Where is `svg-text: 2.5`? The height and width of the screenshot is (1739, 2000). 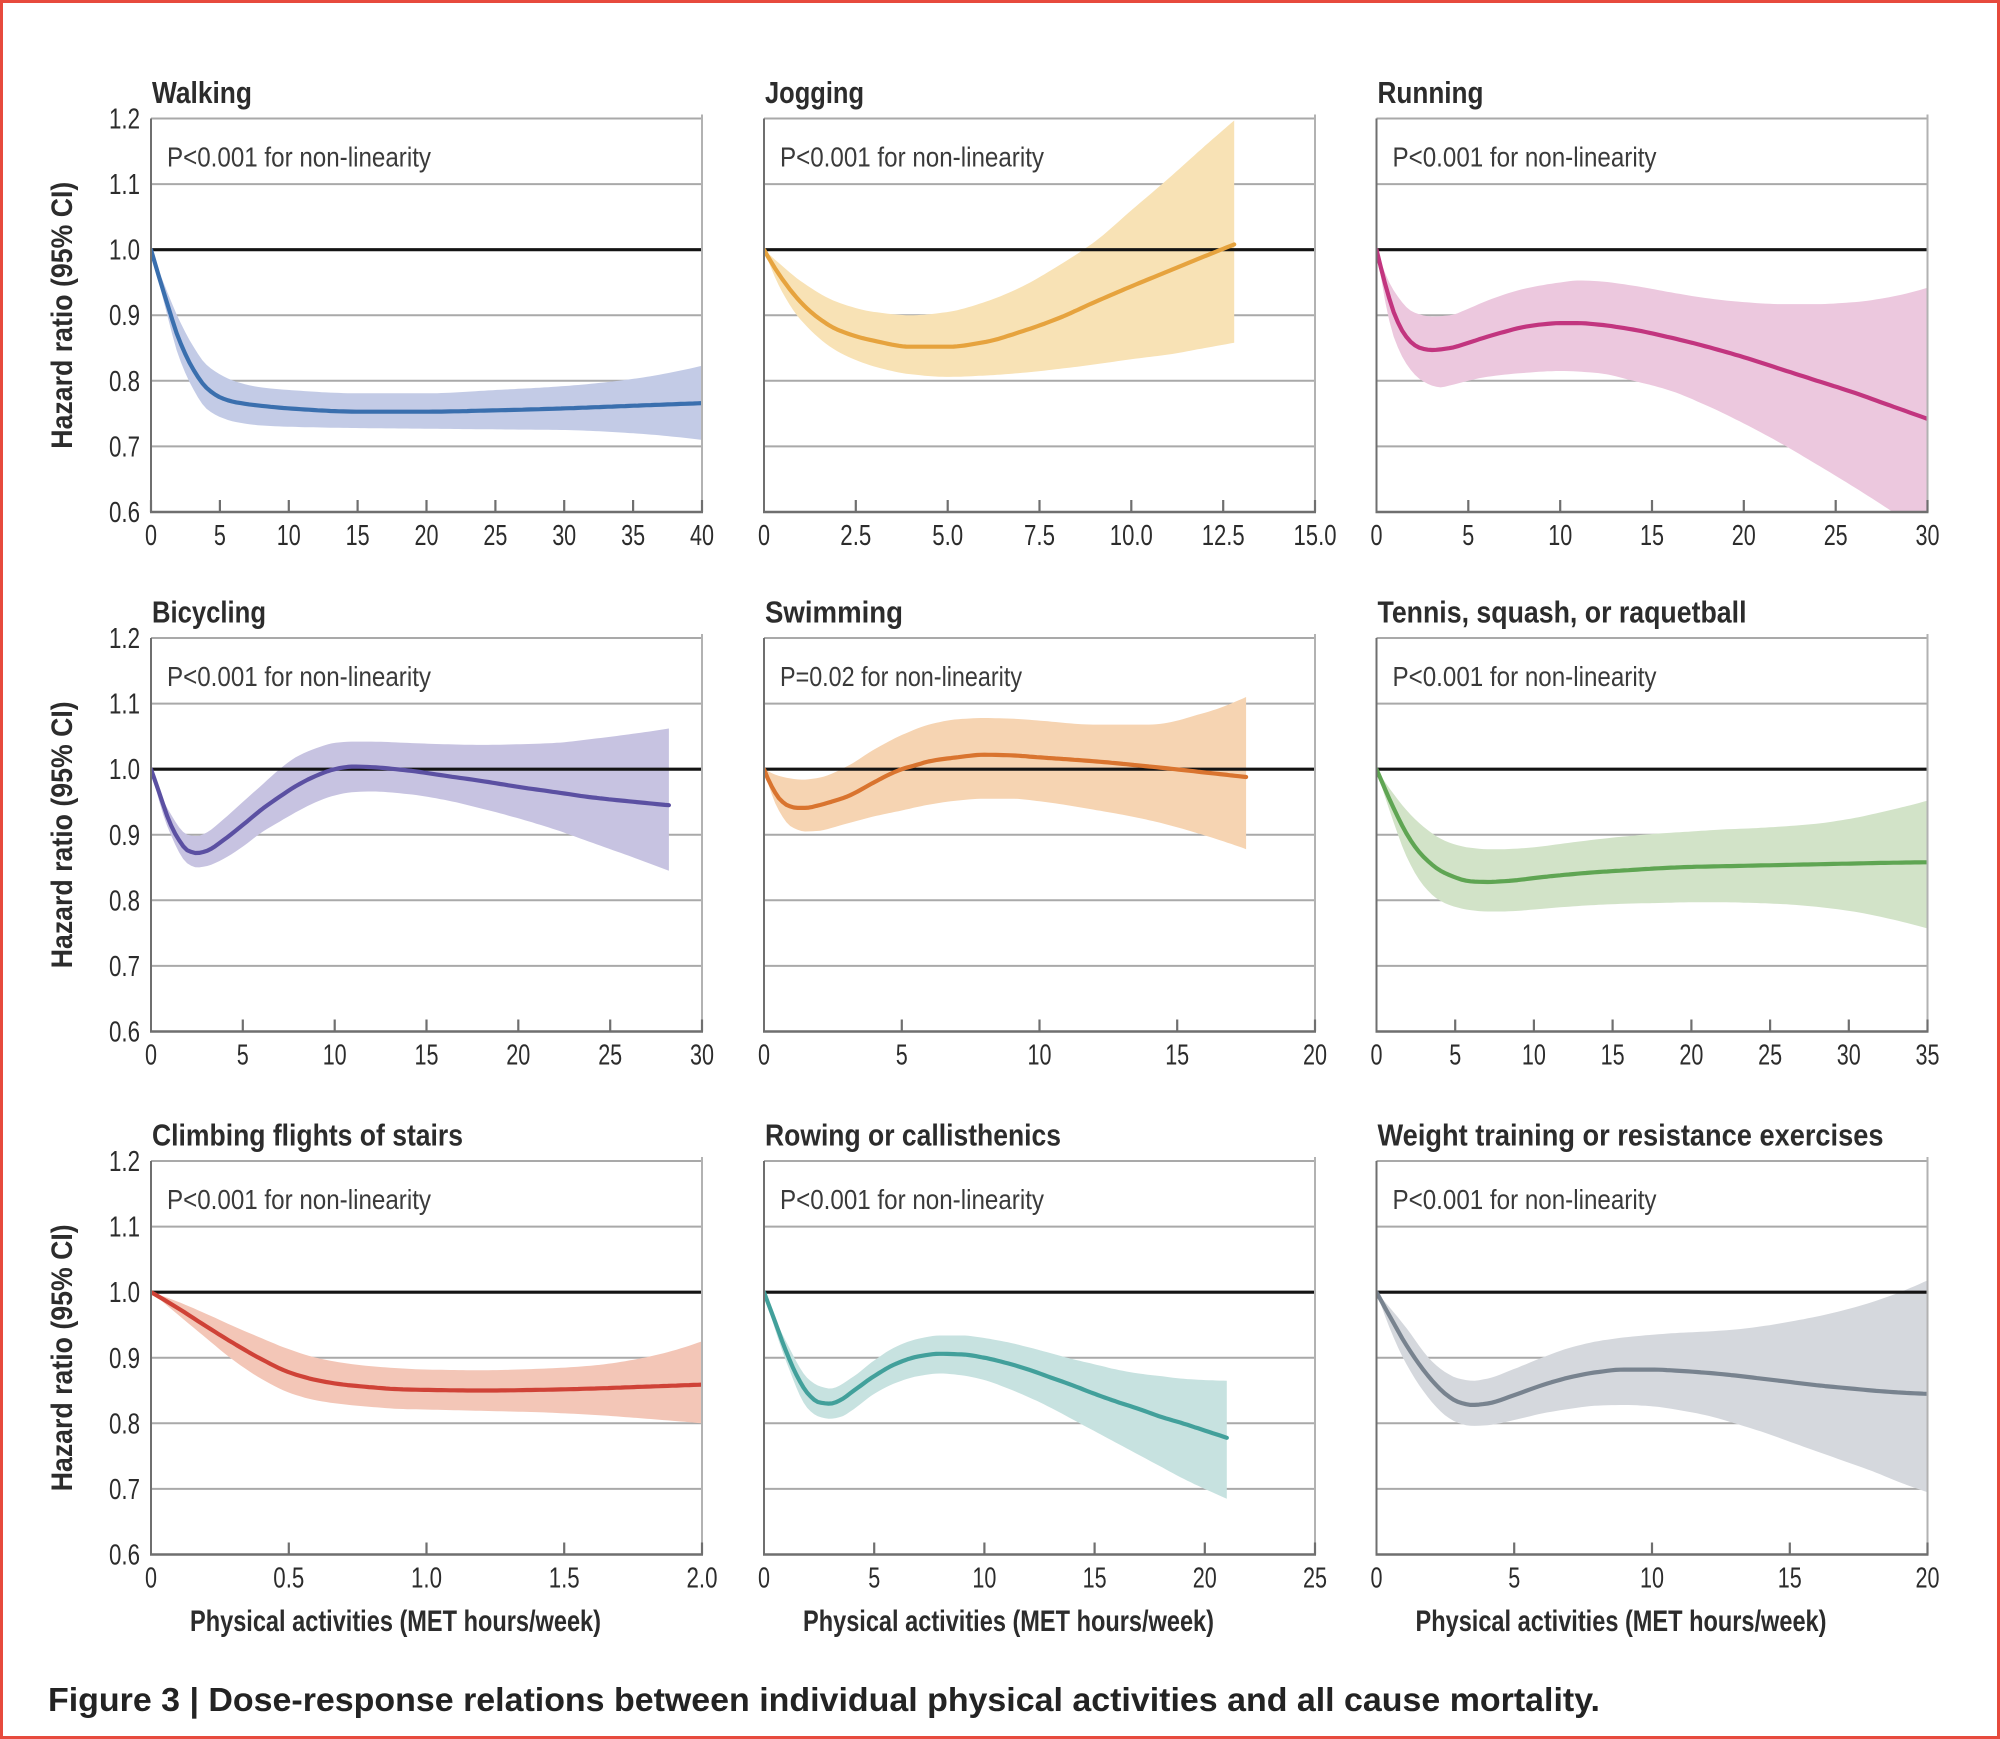 svg-text: 2.5 is located at coordinates (855, 536).